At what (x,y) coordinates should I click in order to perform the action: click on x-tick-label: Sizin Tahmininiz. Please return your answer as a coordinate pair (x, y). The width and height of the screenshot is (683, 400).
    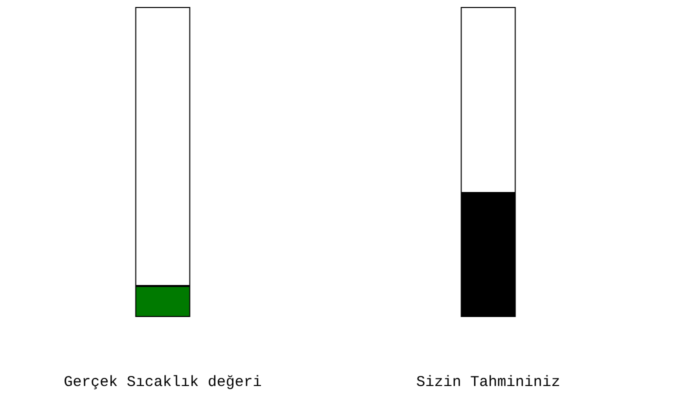
    Looking at the image, I should click on (488, 382).